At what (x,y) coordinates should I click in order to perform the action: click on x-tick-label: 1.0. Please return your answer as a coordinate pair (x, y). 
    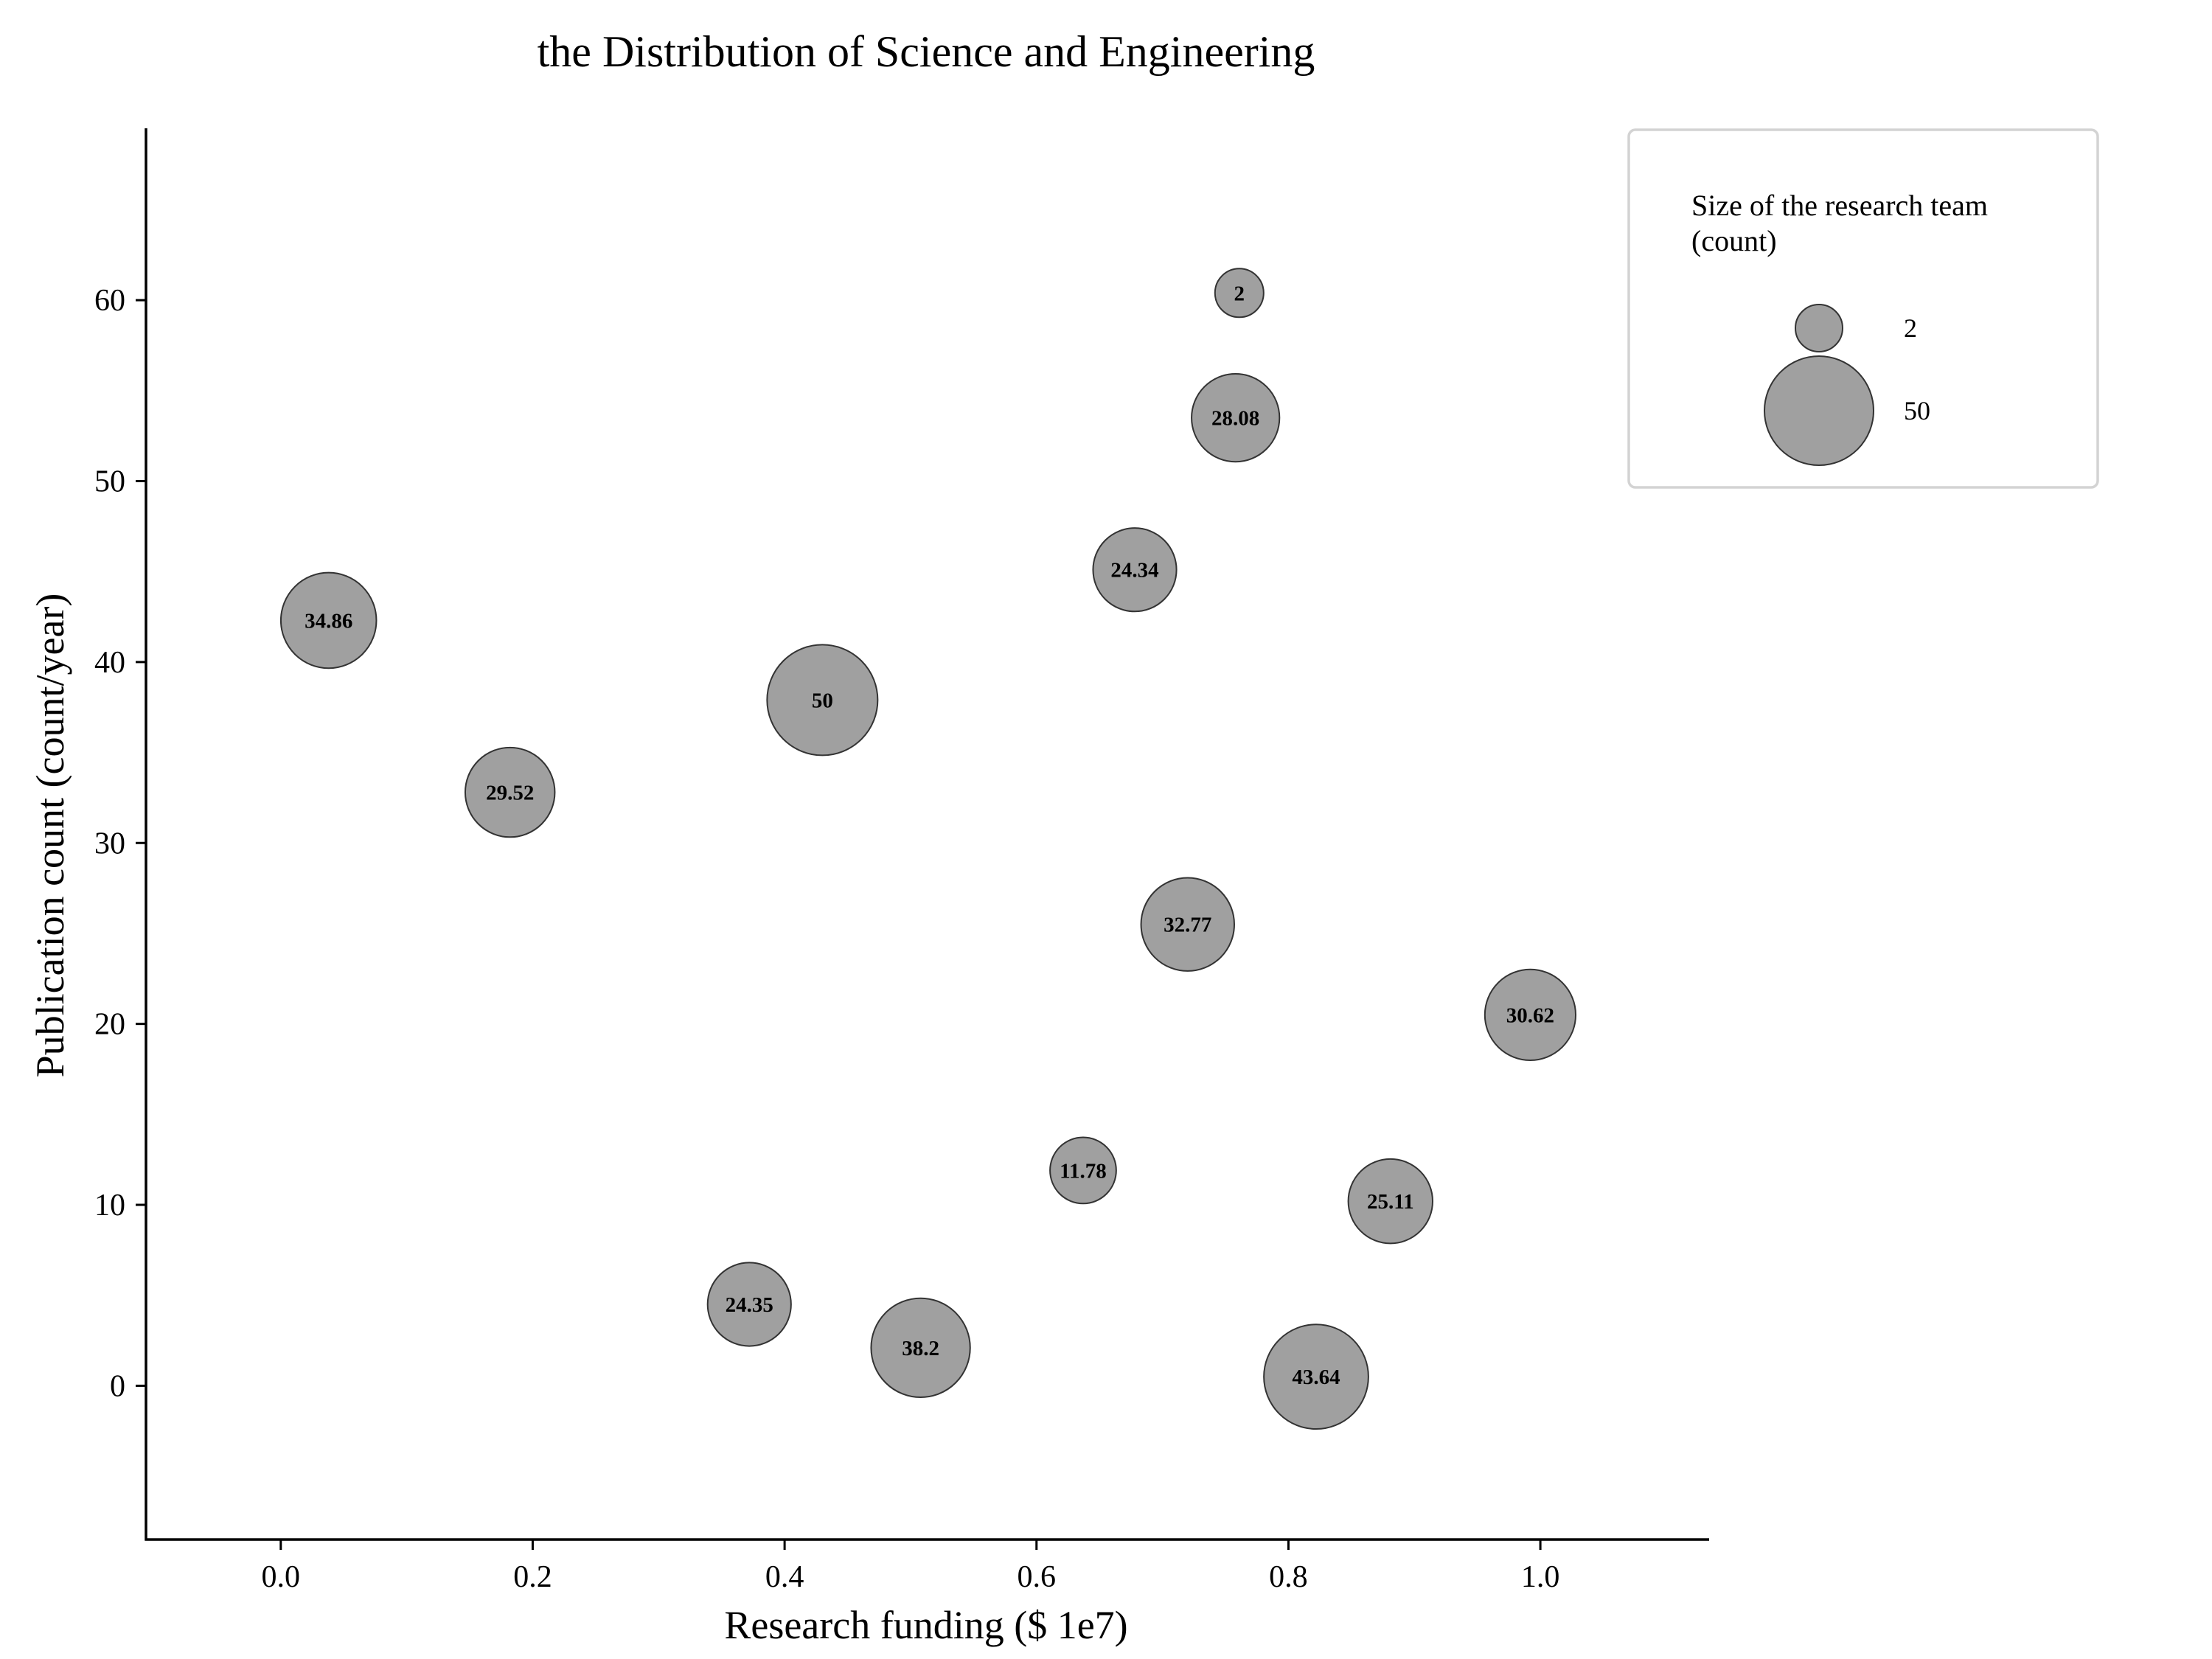
    Looking at the image, I should click on (1540, 1577).